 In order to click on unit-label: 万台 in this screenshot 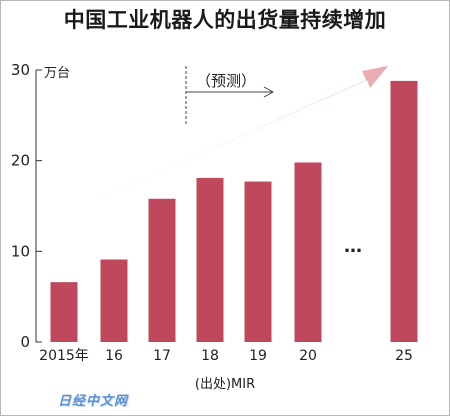, I will do `click(57, 73)`.